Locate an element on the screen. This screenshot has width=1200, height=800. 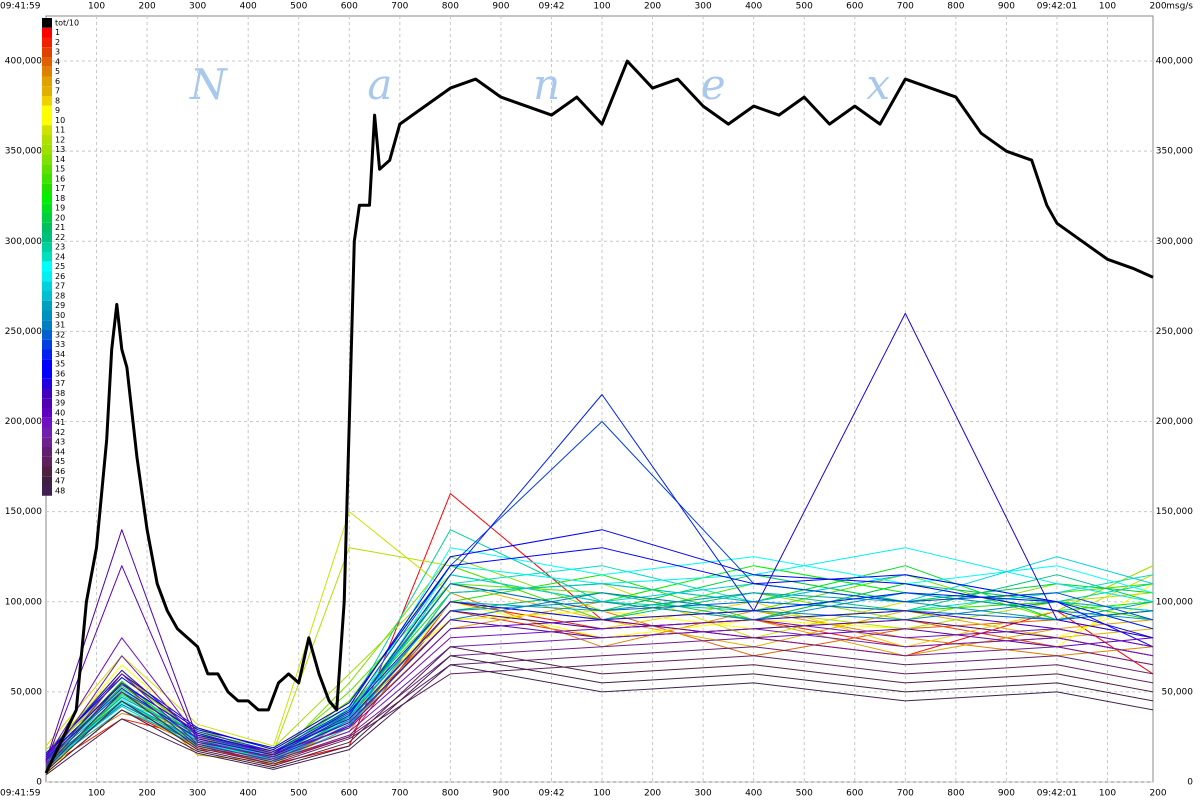
x-tick-label-top: 500 is located at coordinates (804, 7).